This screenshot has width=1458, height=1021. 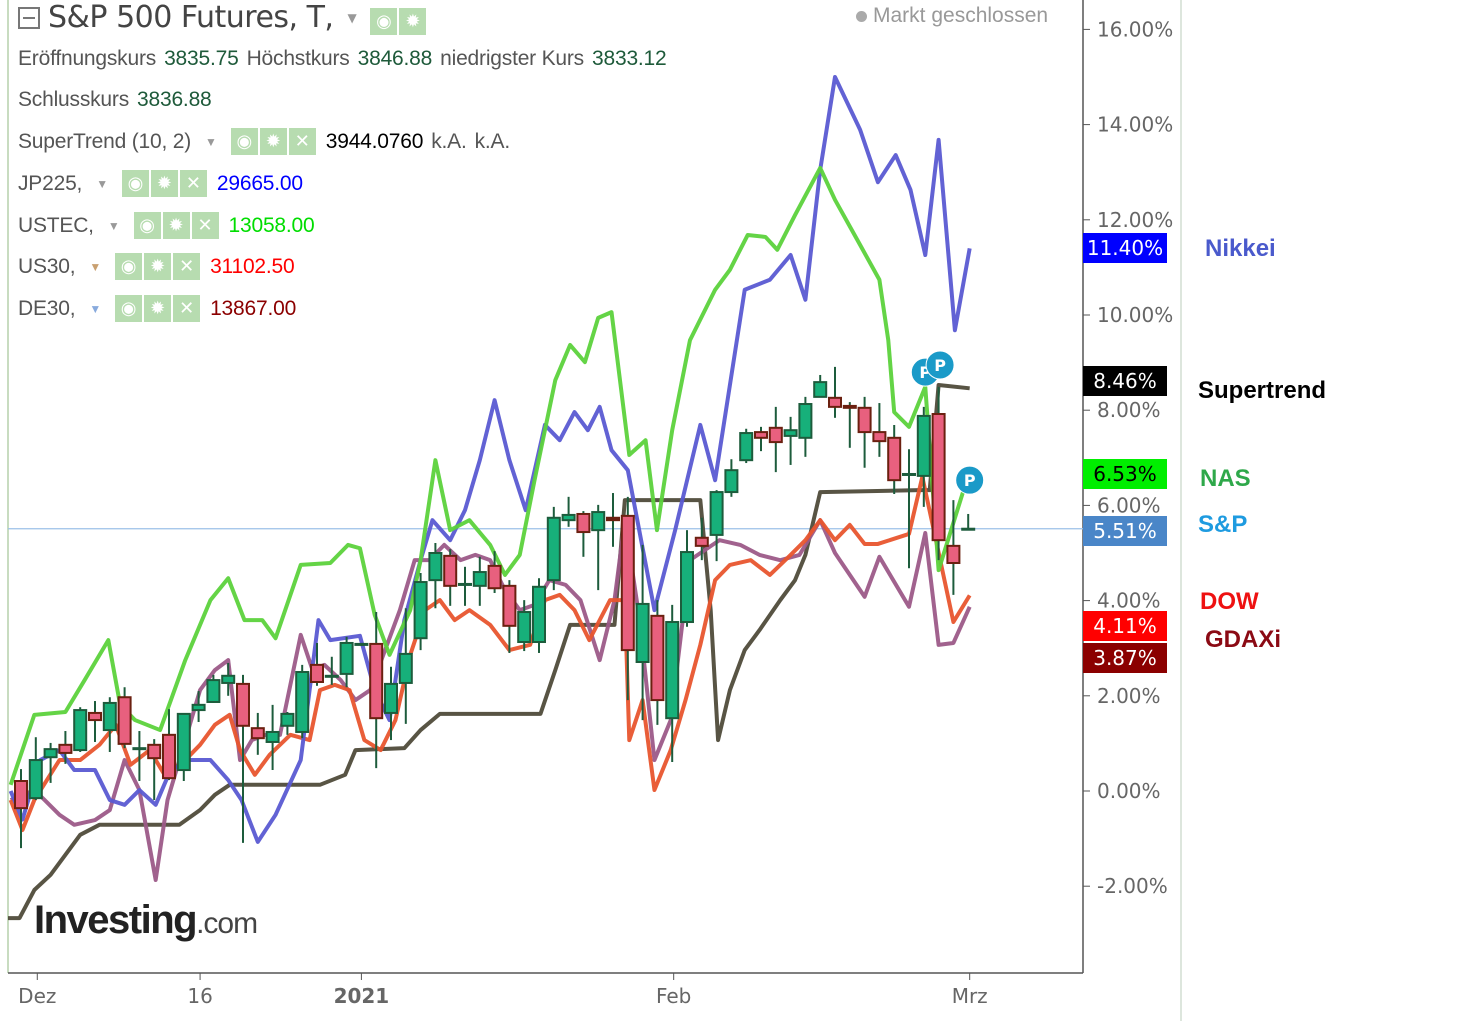 What do you see at coordinates (191, 17) in the screenshot?
I see `chart-title: S&P 500 Futures, T,` at bounding box center [191, 17].